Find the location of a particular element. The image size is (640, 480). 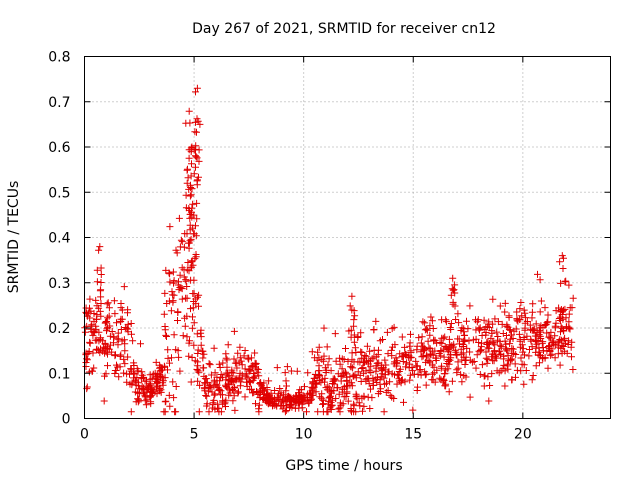

y-tick-label: 0.1 is located at coordinates (59, 374).